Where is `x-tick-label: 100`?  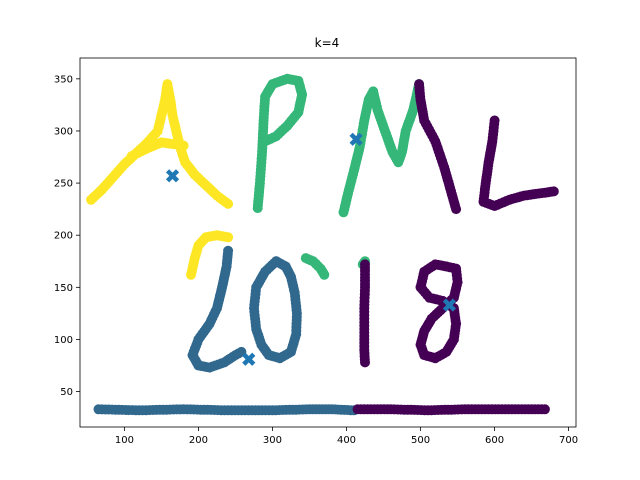 x-tick-label: 100 is located at coordinates (124, 440).